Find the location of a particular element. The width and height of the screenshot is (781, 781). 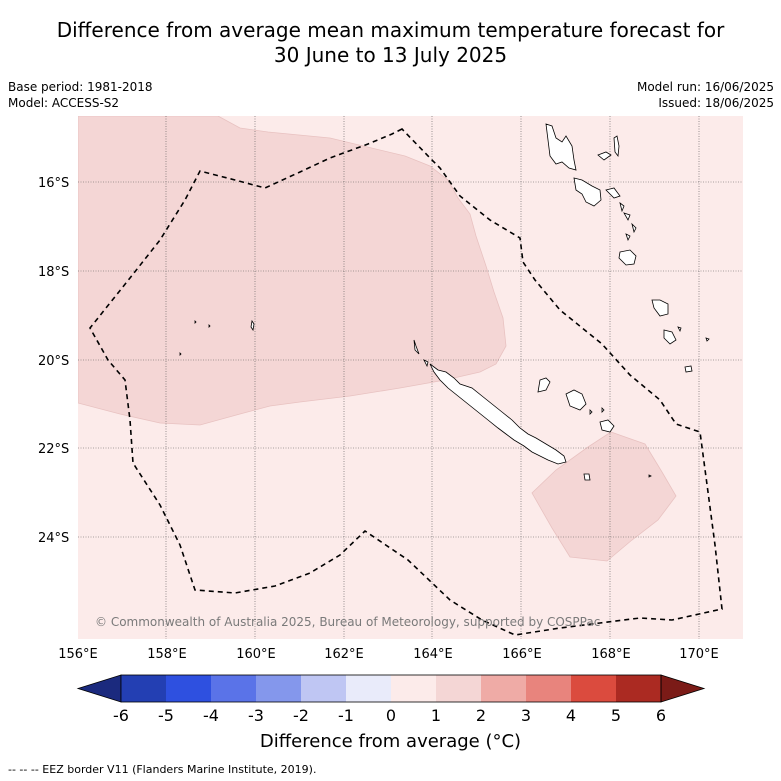

colorbar is located at coordinates (391, 688).